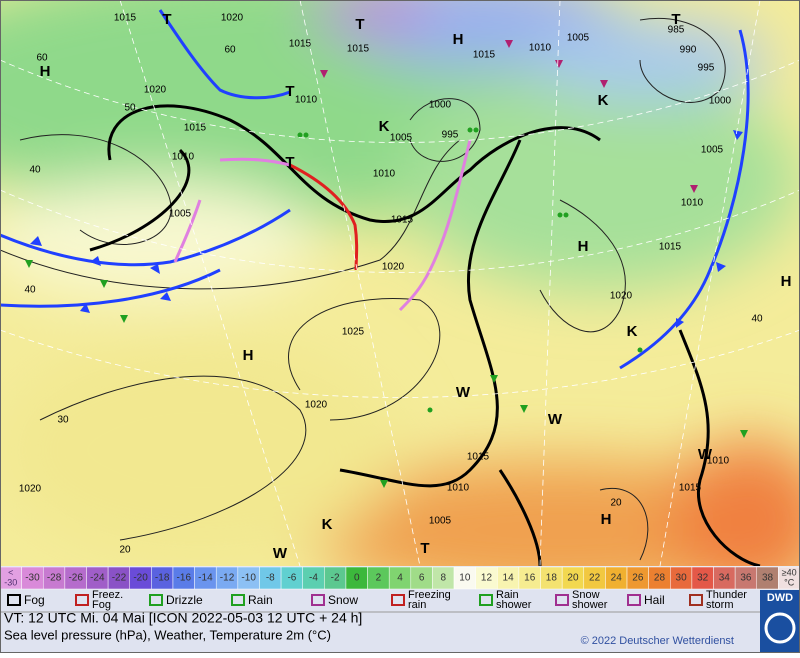 Image resolution: width=800 pixels, height=658 pixels. Describe the element at coordinates (162, 578) in the screenshot. I see `scale-label: -18` at that location.